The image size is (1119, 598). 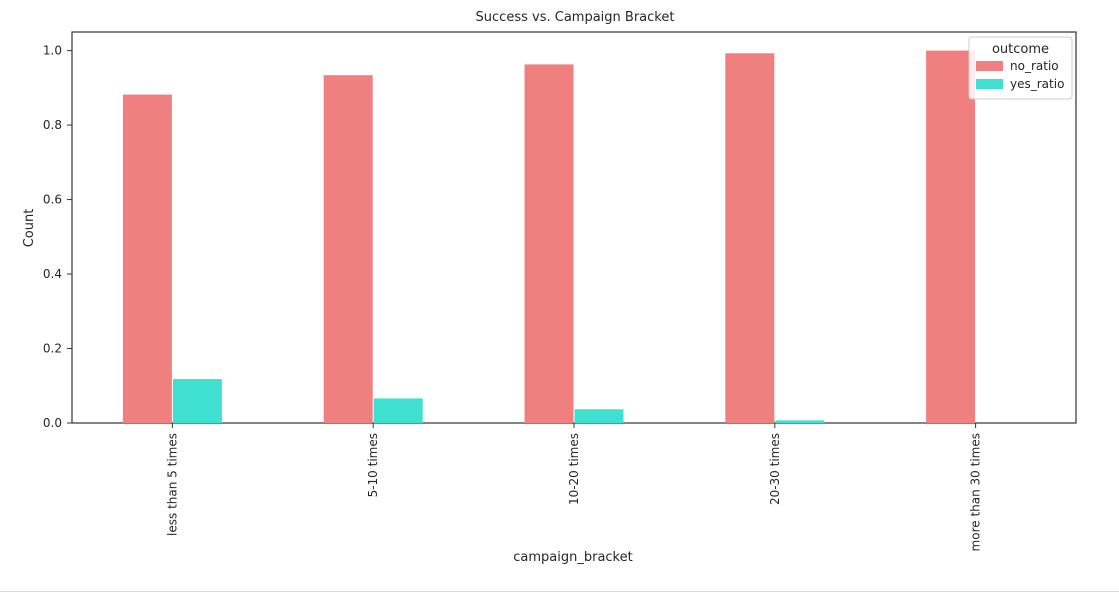 What do you see at coordinates (29, 228) in the screenshot?
I see `y-axis-label: Count` at bounding box center [29, 228].